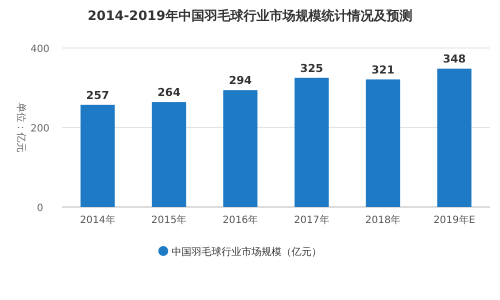  What do you see at coordinates (40, 208) in the screenshot?
I see `y-tick-label: 0` at bounding box center [40, 208].